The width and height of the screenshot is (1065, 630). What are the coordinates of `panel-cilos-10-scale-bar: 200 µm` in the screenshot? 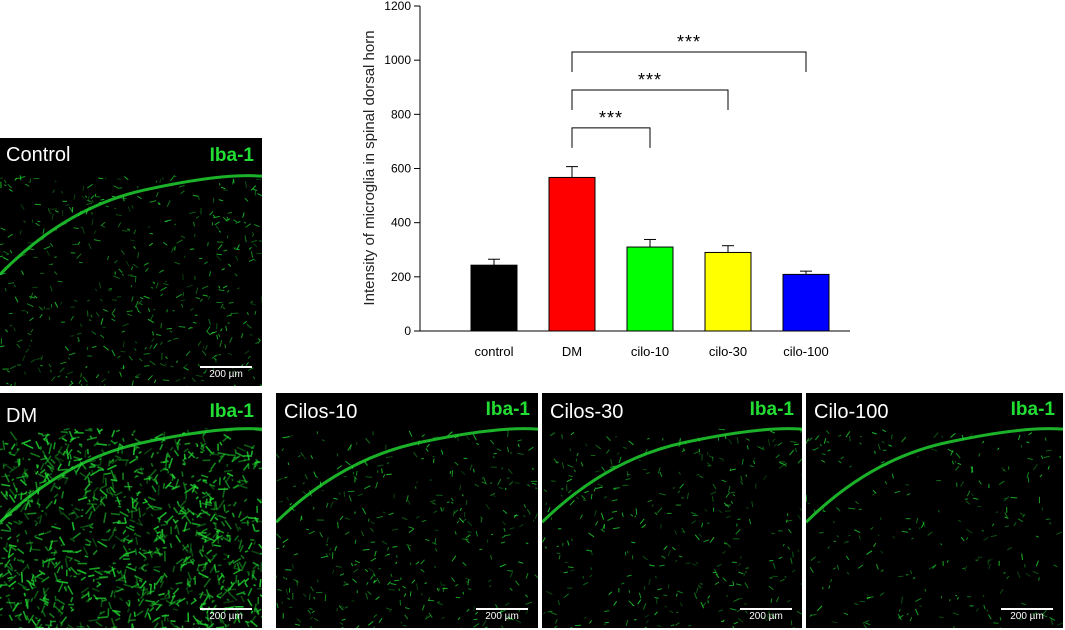 It's located at (502, 615).